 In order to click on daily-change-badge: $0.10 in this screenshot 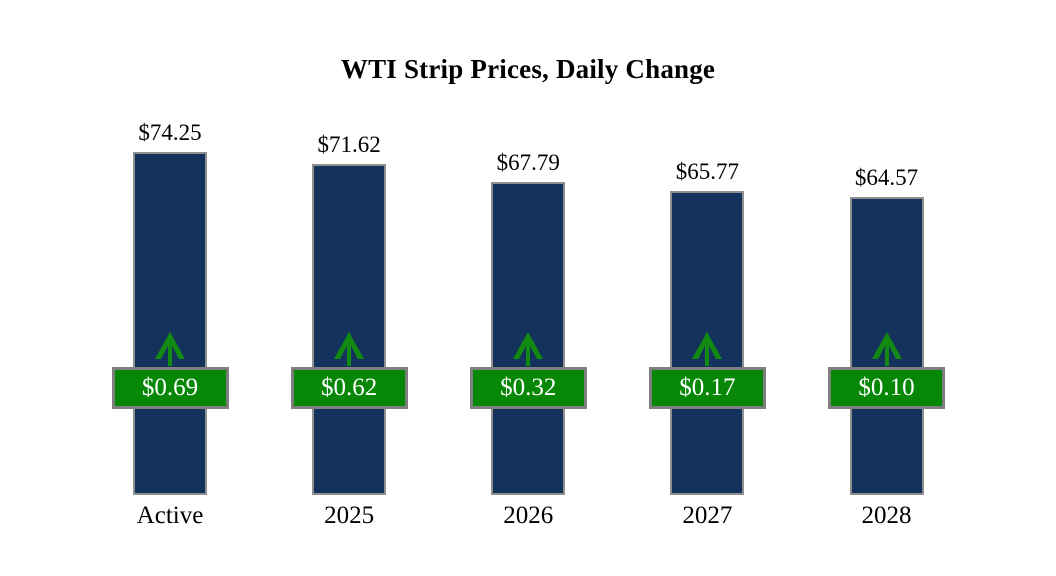, I will do `click(886, 388)`.